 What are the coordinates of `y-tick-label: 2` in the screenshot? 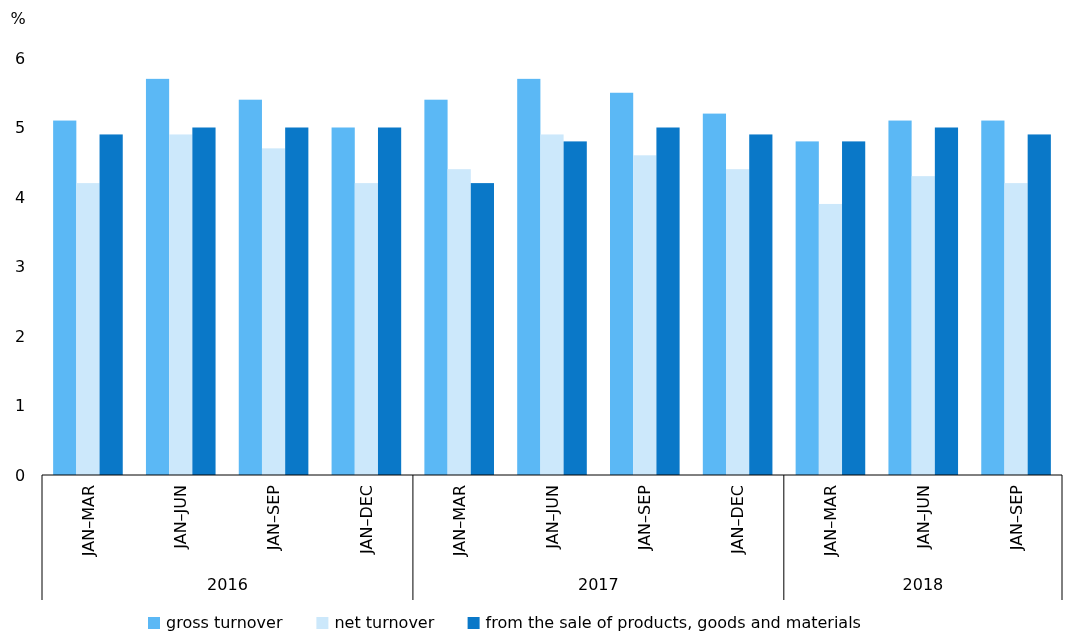 It's located at (20, 336).